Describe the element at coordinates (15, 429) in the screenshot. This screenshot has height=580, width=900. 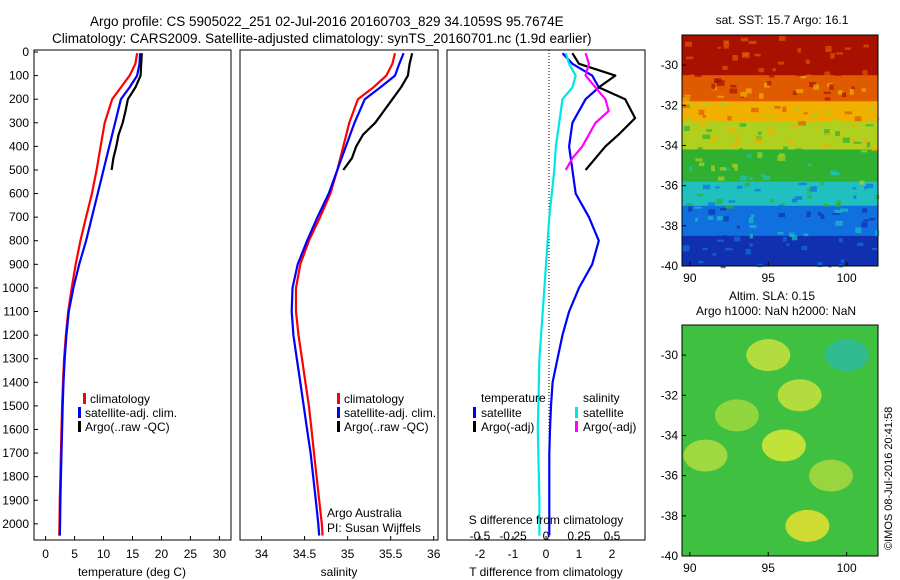
I see `y-tick-label: 1600` at that location.